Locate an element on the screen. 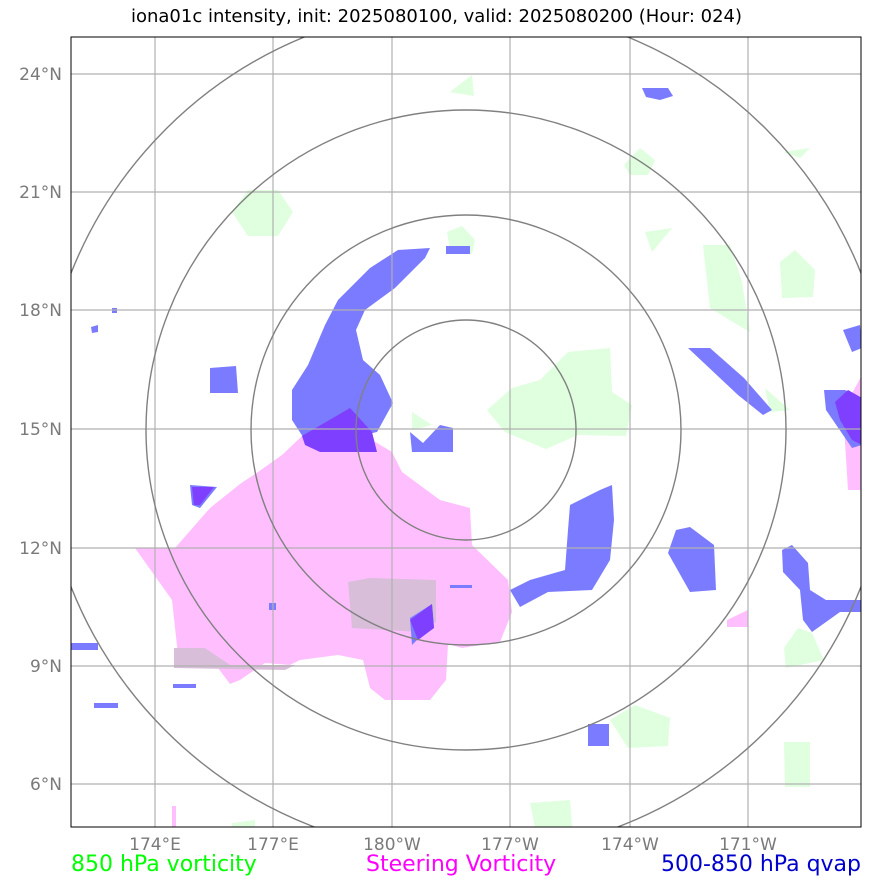 This screenshot has width=873, height=891. lat-tick: 9°N is located at coordinates (46, 667).